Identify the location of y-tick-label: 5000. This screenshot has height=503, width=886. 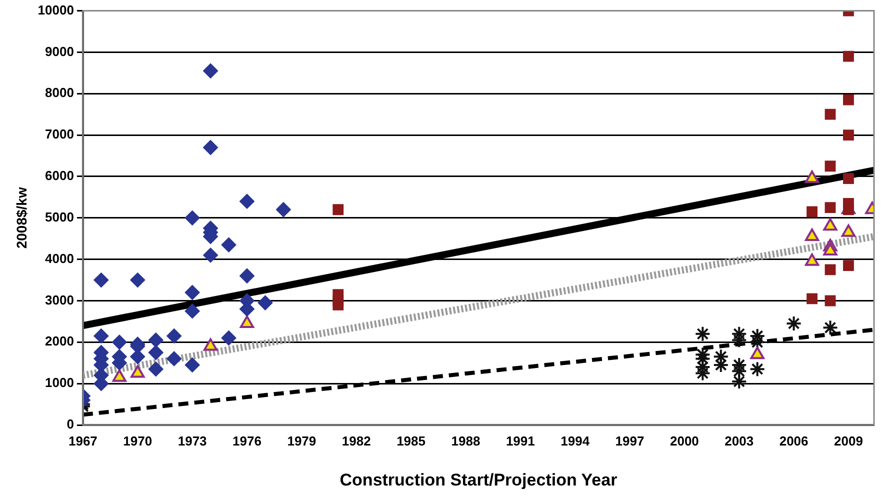
(59, 216).